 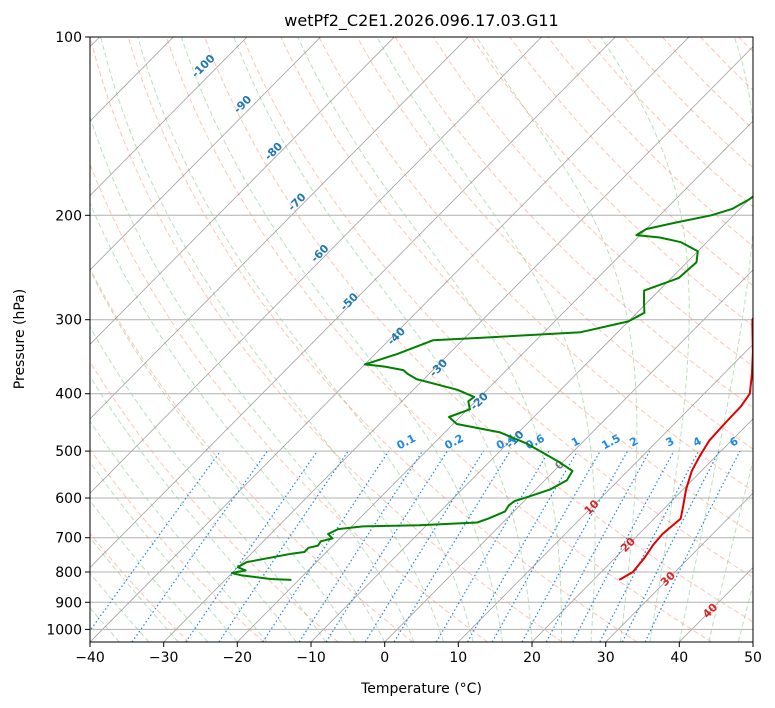 What do you see at coordinates (242, 104) in the screenshot?
I see `isotherm-label: -90` at bounding box center [242, 104].